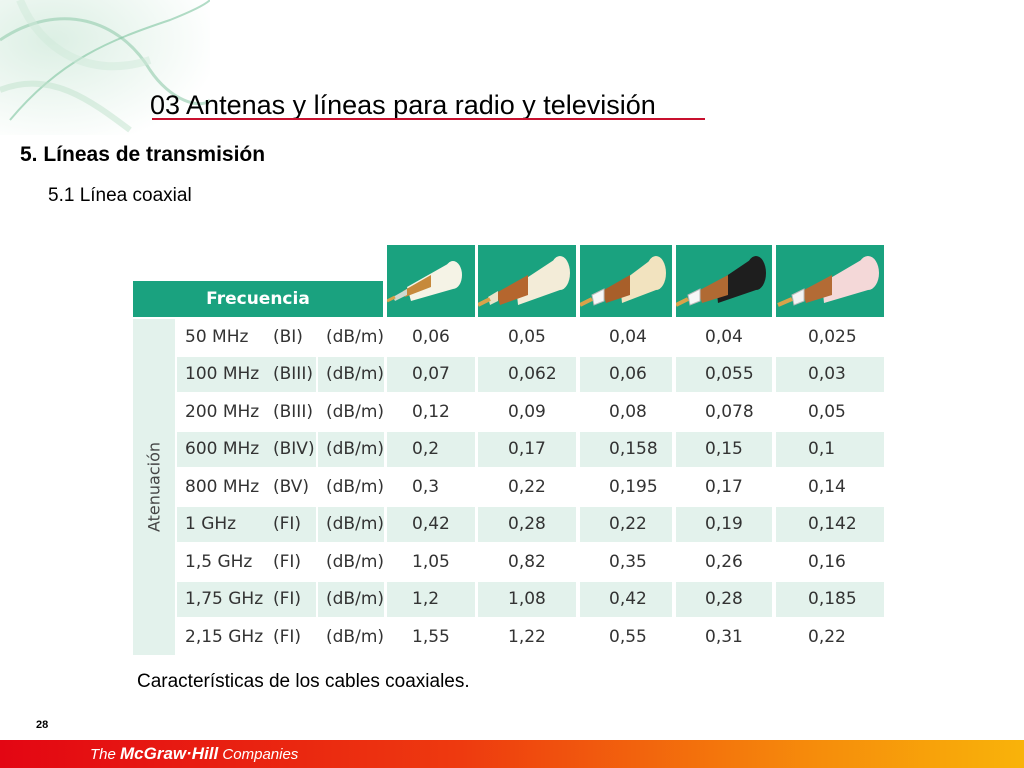 This screenshot has width=1024, height=768. What do you see at coordinates (724, 524) in the screenshot?
I see `attenuation-value-cell: 0,19` at bounding box center [724, 524].